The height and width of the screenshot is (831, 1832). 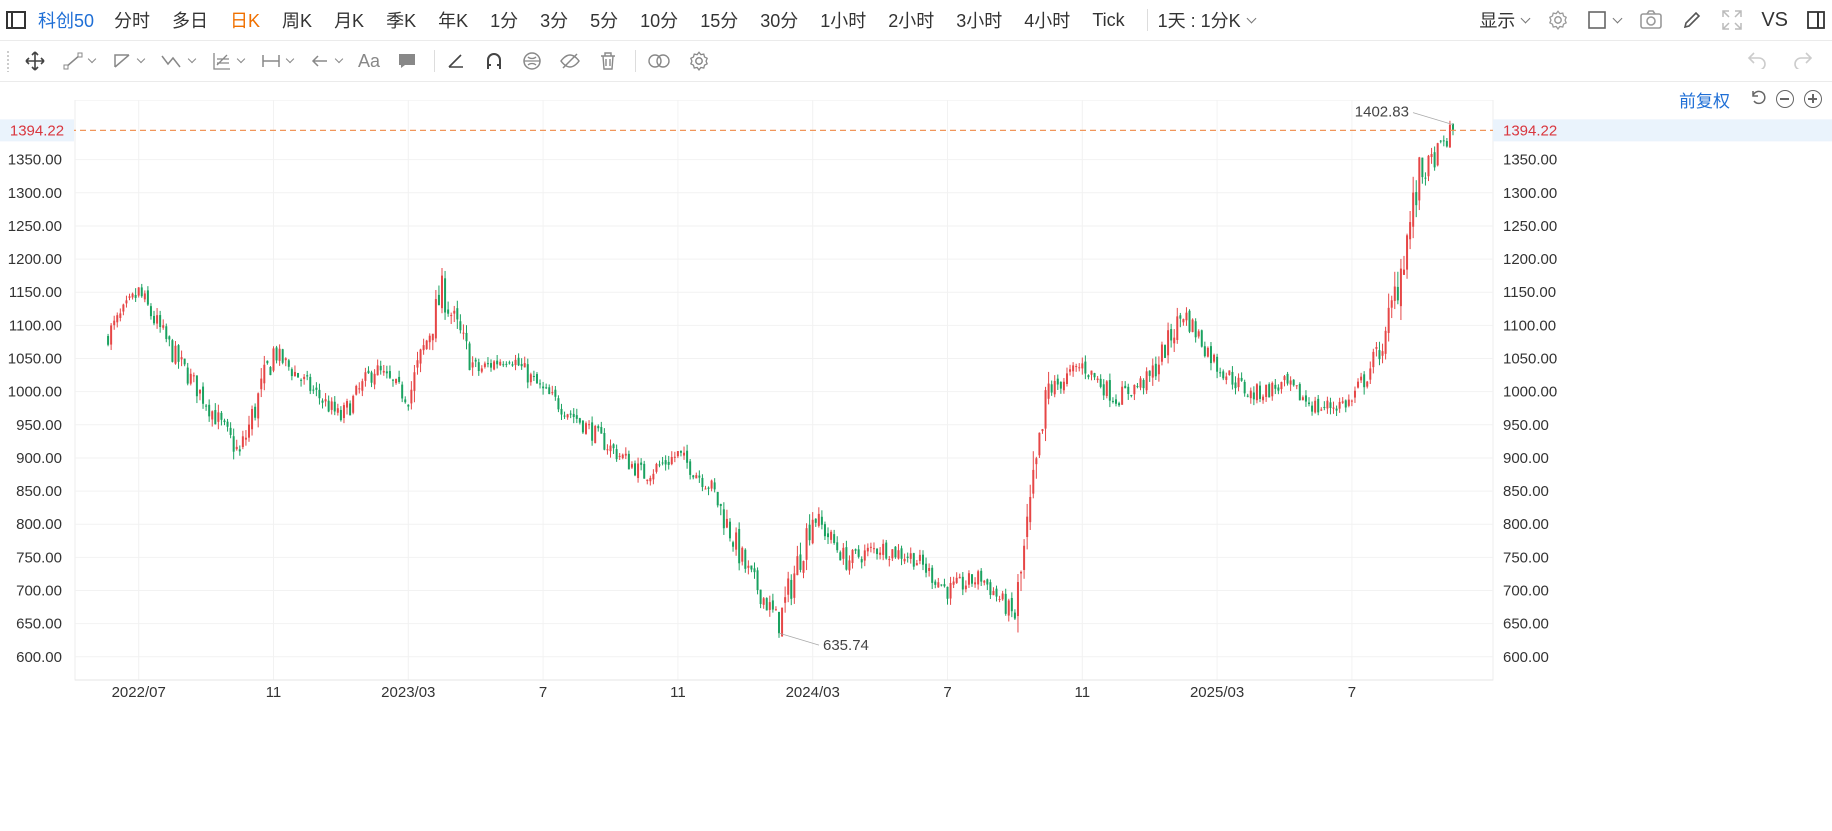 I want to click on period-tab: 5分, so click(x=604, y=21).